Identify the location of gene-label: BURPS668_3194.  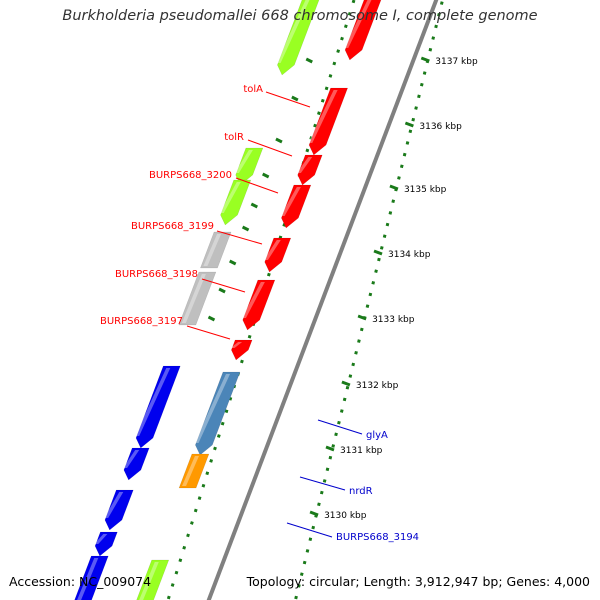
(377, 537).